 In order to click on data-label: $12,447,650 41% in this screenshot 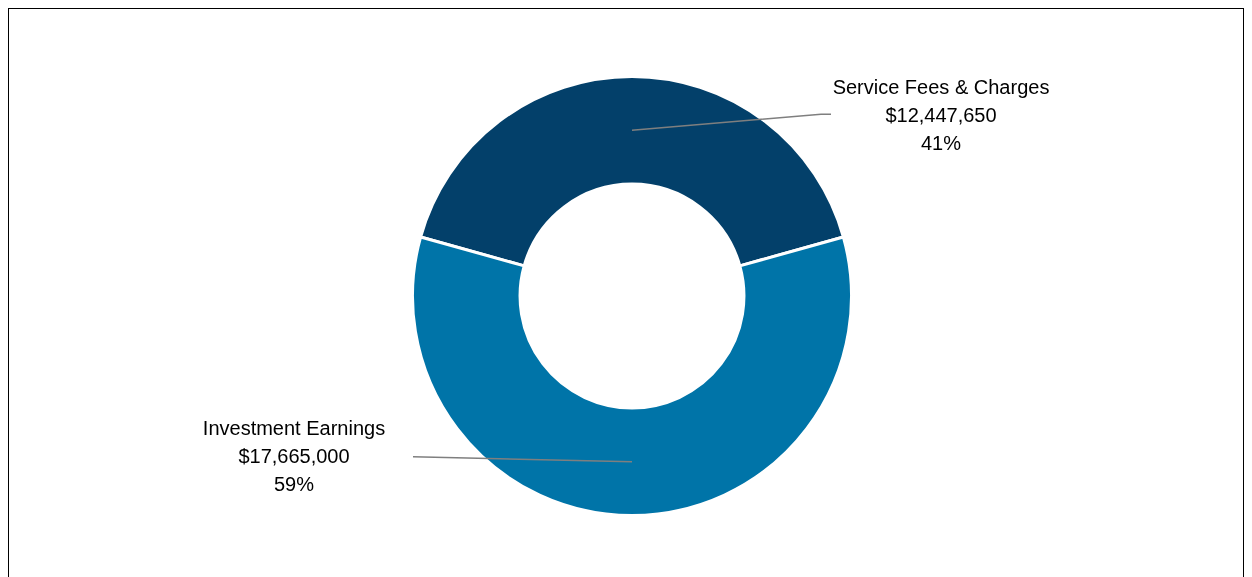, I will do `click(941, 128)`.